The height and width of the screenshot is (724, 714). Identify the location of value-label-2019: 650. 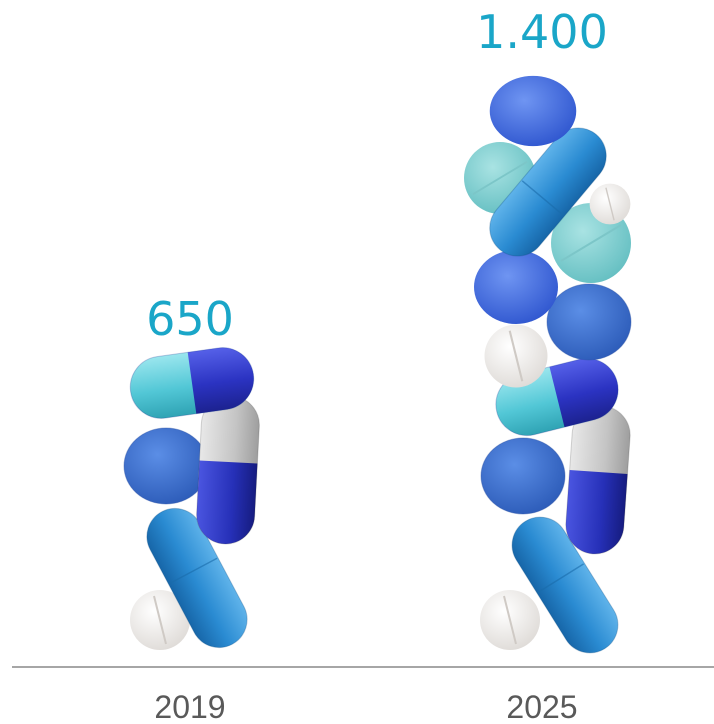
(190, 319).